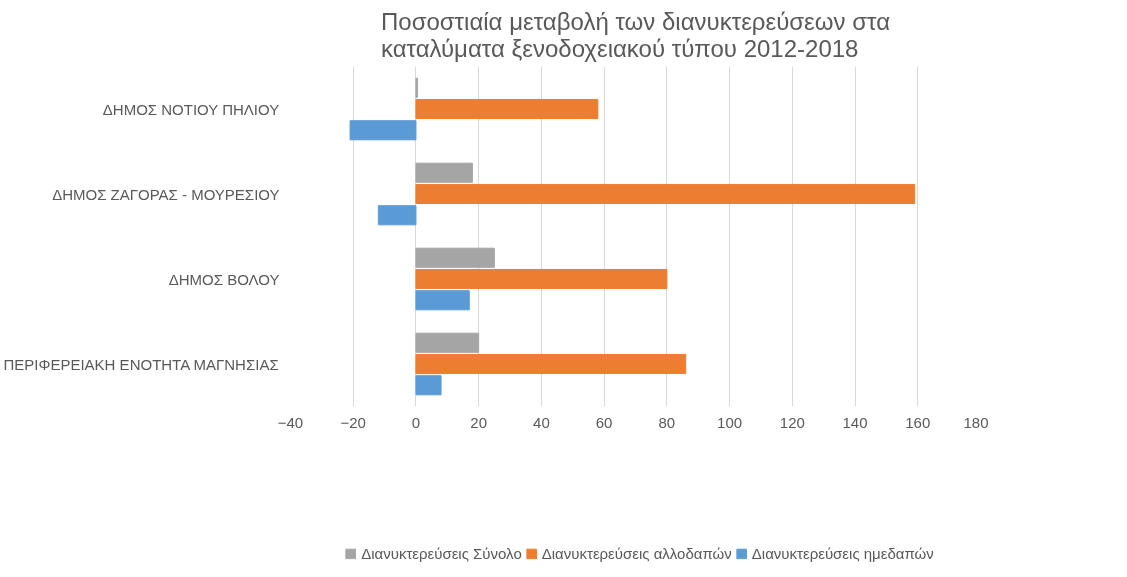 Image resolution: width=1127 pixels, height=577 pixels. What do you see at coordinates (842, 553) in the screenshot?
I see `legend-label: Διανυκτερεύσεις ημεδαπών` at bounding box center [842, 553].